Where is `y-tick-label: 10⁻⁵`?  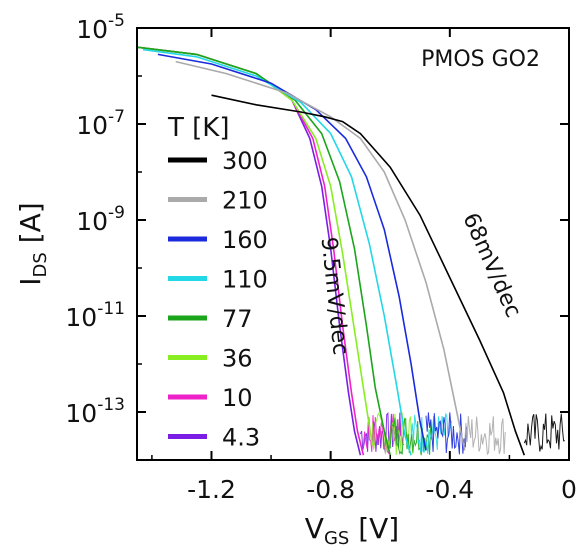 y-tick-label: 10⁻⁵ is located at coordinates (100, 27).